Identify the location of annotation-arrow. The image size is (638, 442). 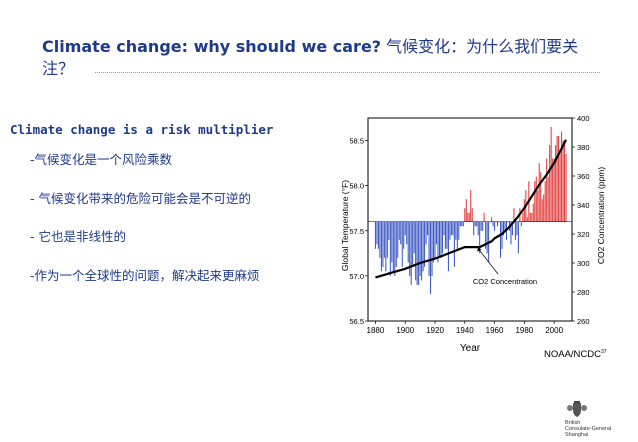
(488, 261).